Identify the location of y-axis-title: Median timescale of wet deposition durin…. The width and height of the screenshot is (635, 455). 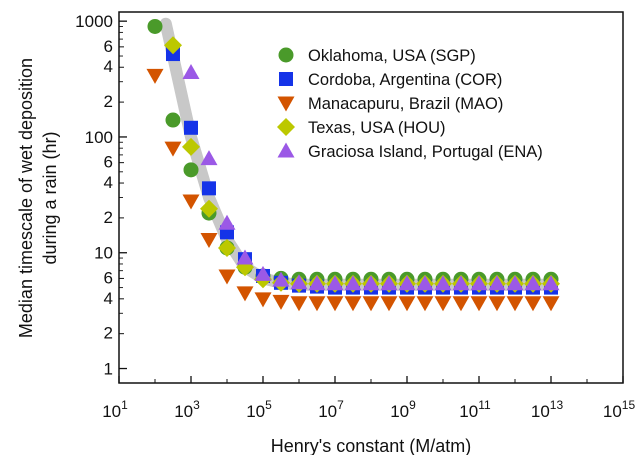
(38, 198).